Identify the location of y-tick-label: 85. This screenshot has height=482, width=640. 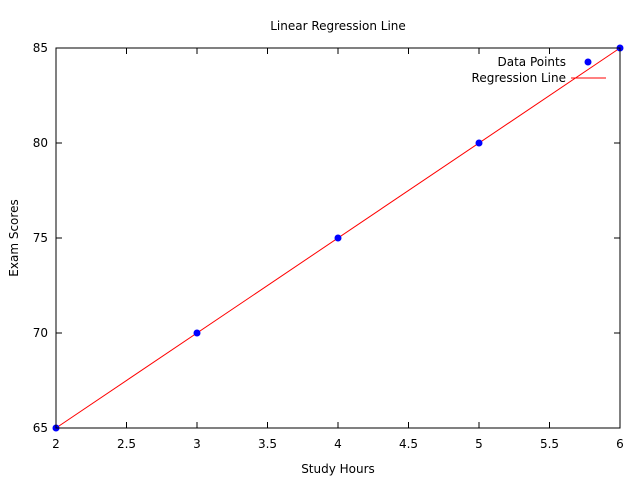
(40, 48).